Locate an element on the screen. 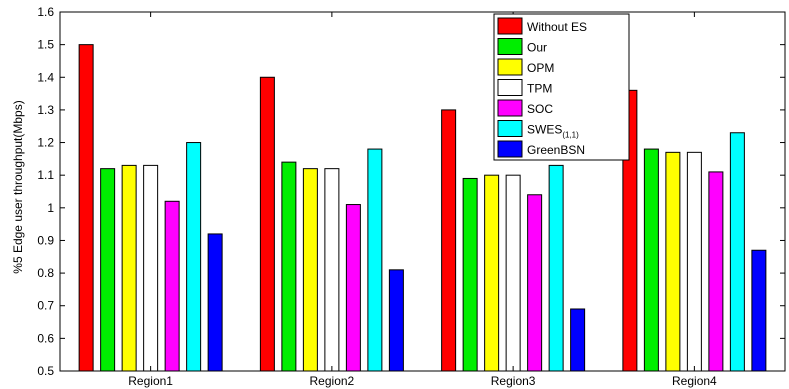 The height and width of the screenshot is (389, 789). x-tick-label-region3: Region3 is located at coordinates (513, 381).